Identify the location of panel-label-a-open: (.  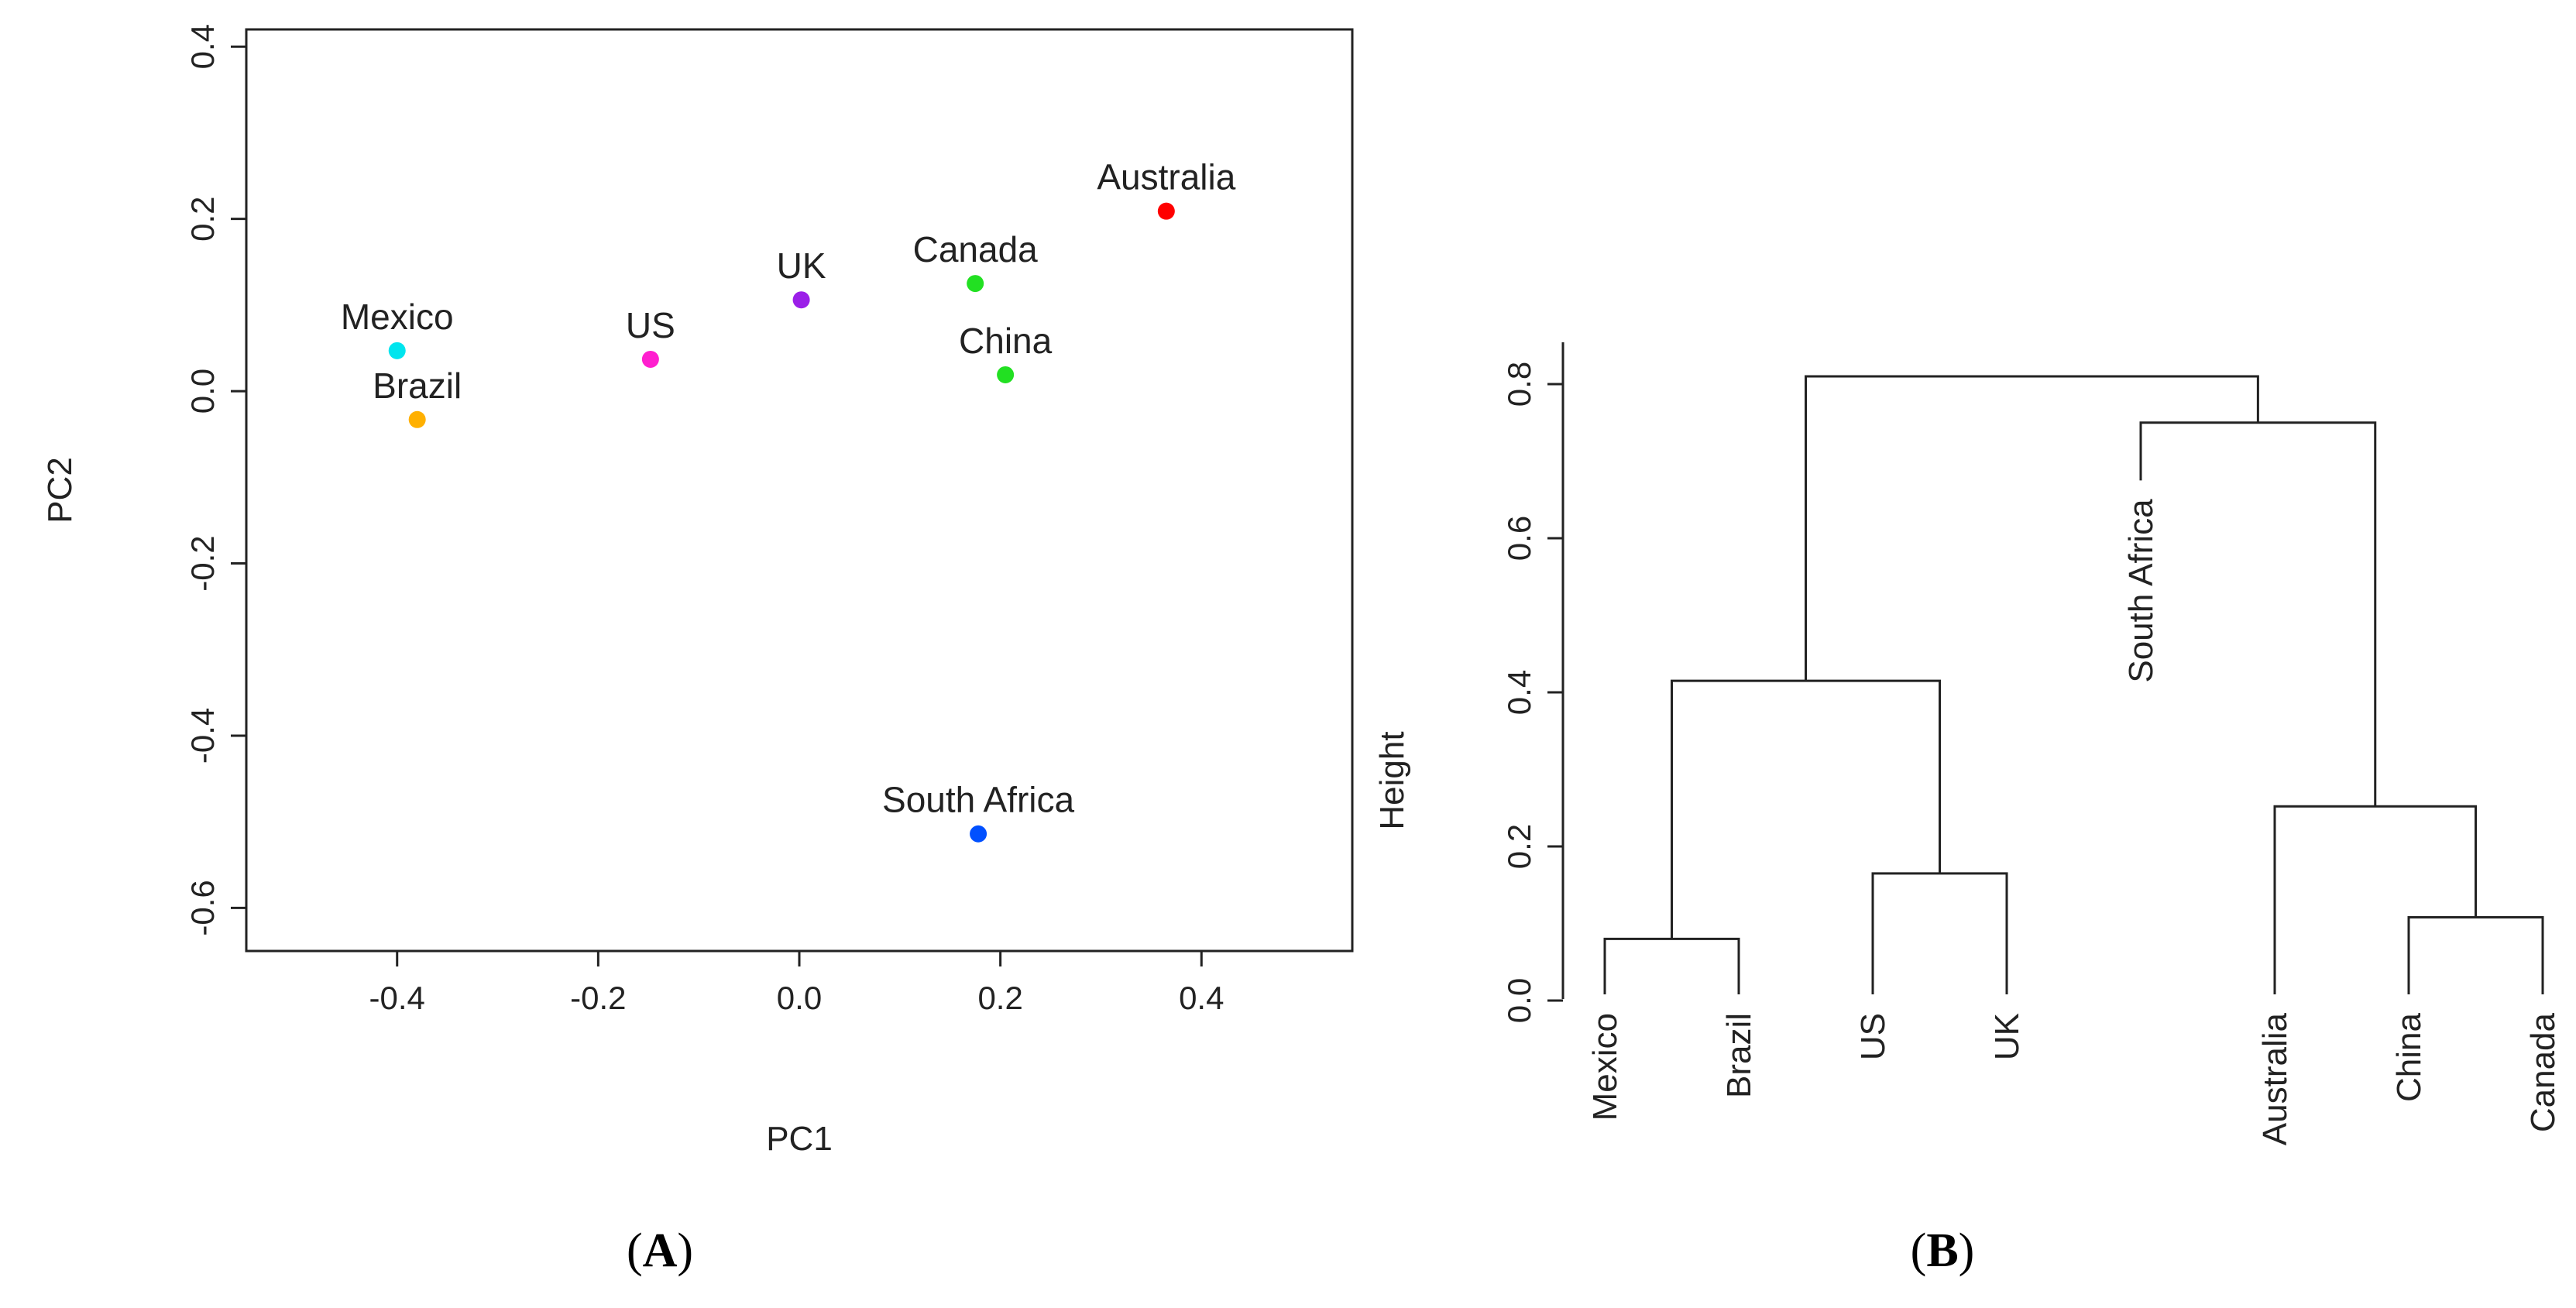
(635, 1250).